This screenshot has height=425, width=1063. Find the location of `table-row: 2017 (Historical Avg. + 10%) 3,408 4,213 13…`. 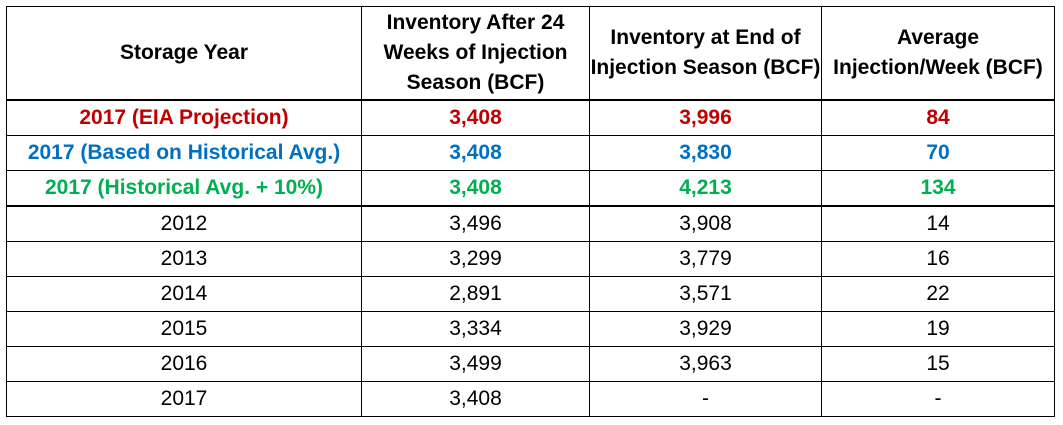

table-row: 2017 (Historical Avg. + 10%) 3,408 4,213 13… is located at coordinates (530, 188).